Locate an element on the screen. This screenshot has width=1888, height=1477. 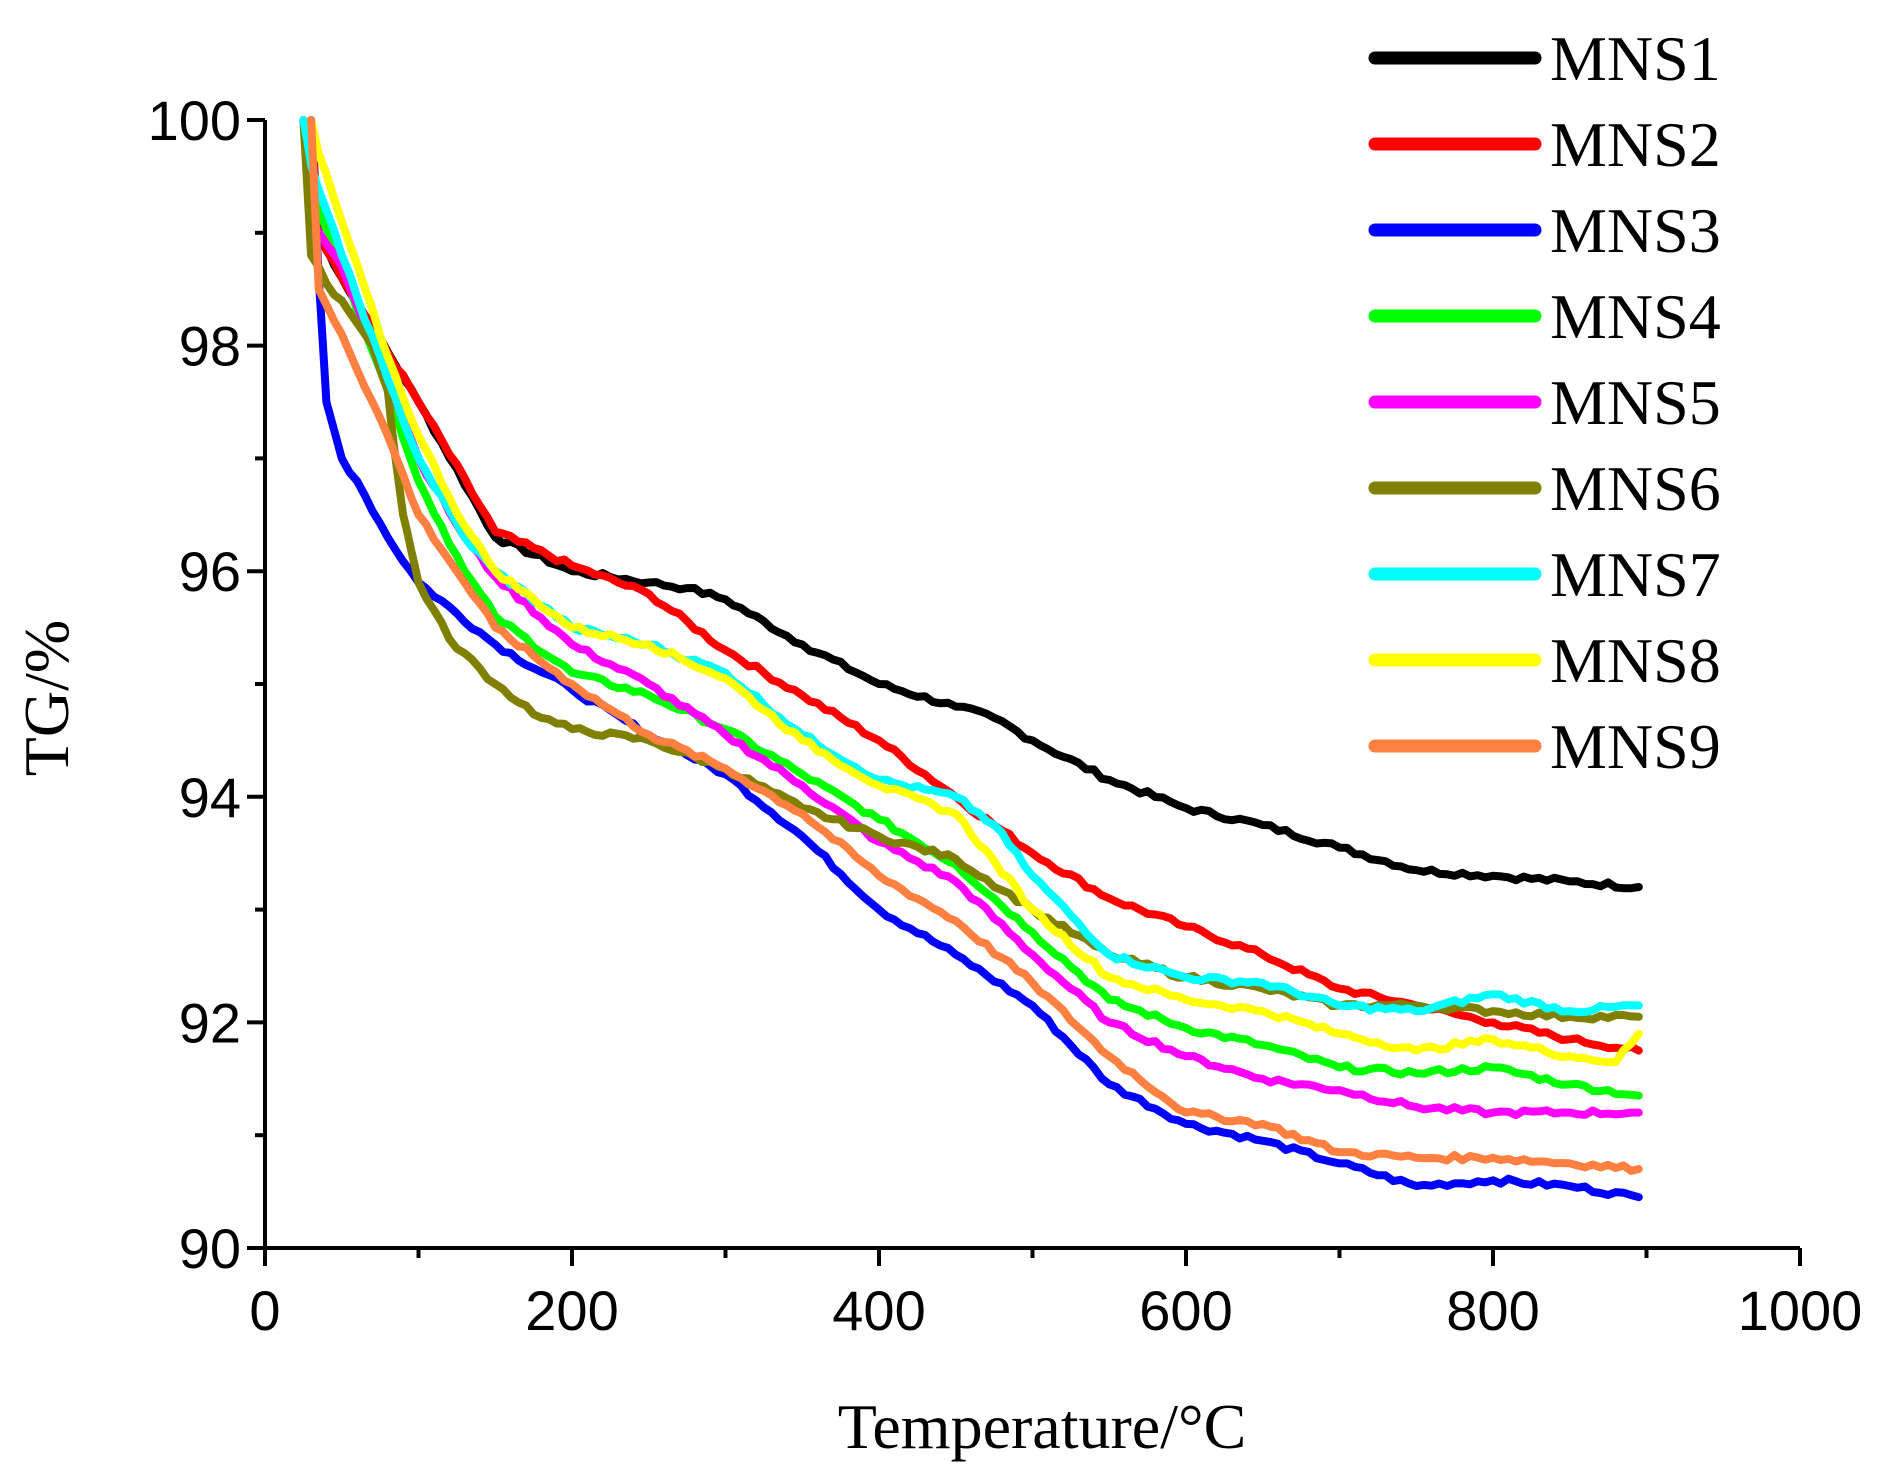
legend-label-mns8: MNS8 is located at coordinates (1635, 660).